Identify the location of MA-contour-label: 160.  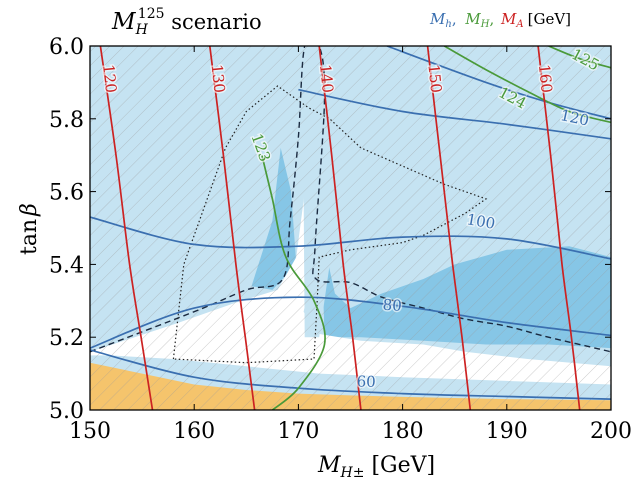
(545, 78).